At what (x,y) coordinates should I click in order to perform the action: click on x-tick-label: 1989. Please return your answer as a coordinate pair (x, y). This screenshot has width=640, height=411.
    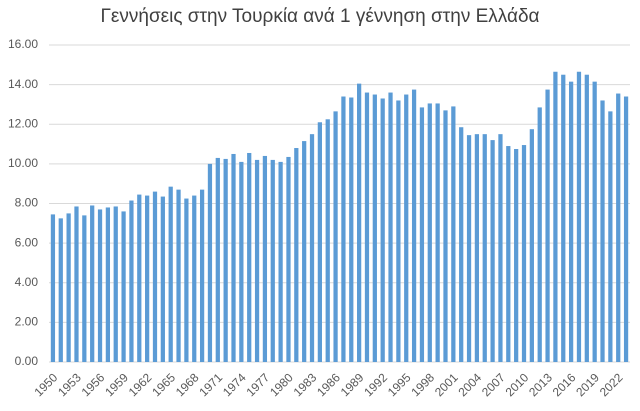
    Looking at the image, I should click on (352, 384).